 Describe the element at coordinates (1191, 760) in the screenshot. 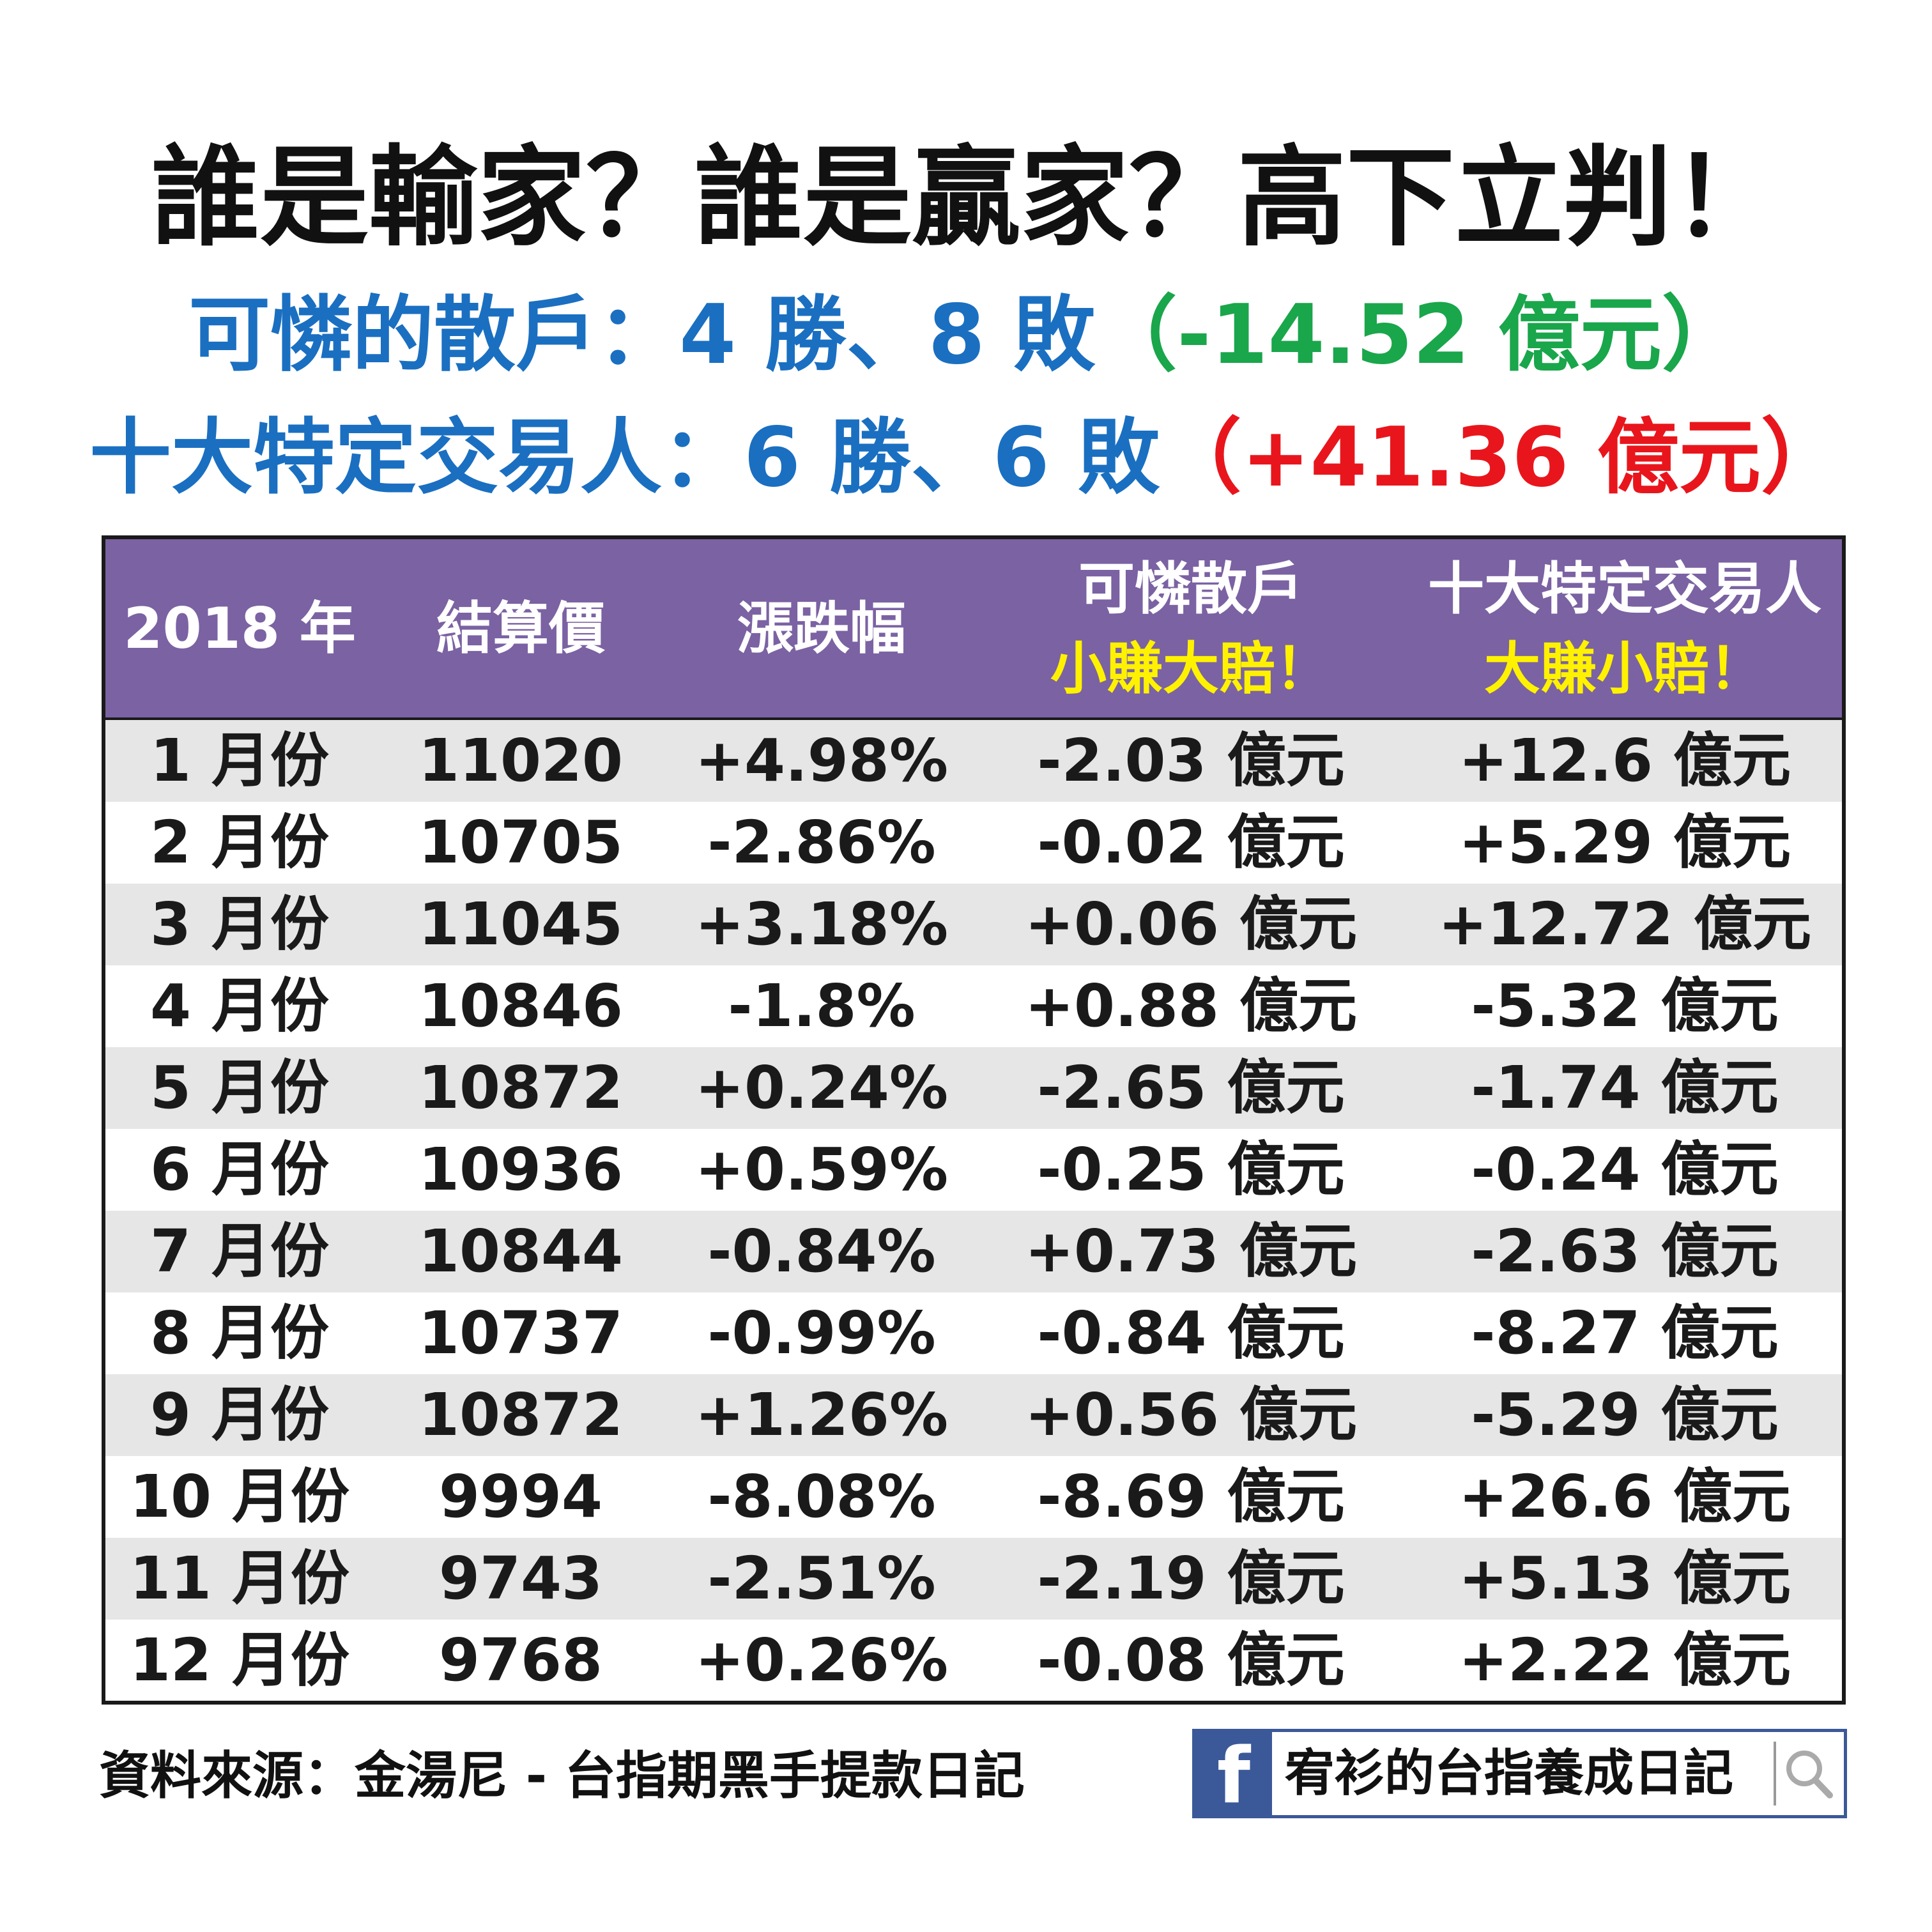

I see `table-cell: -2.03 億元` at that location.